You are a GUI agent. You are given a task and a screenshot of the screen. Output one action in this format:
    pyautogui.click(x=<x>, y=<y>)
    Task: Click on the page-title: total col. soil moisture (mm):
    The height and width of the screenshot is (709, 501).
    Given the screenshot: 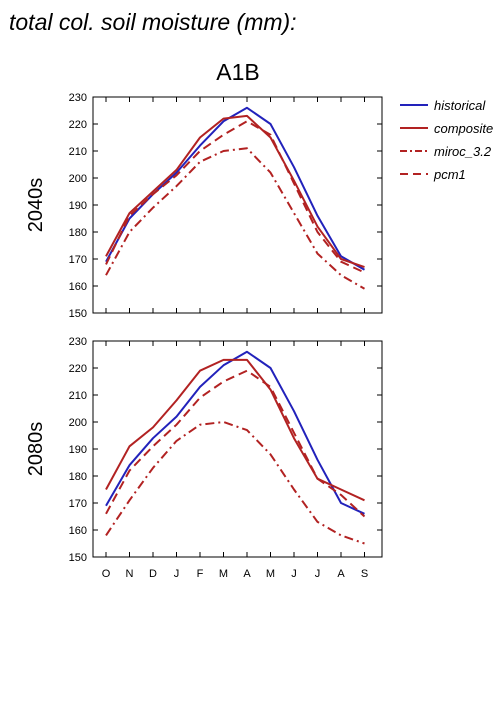 What is the action you would take?
    pyautogui.click(x=153, y=22)
    